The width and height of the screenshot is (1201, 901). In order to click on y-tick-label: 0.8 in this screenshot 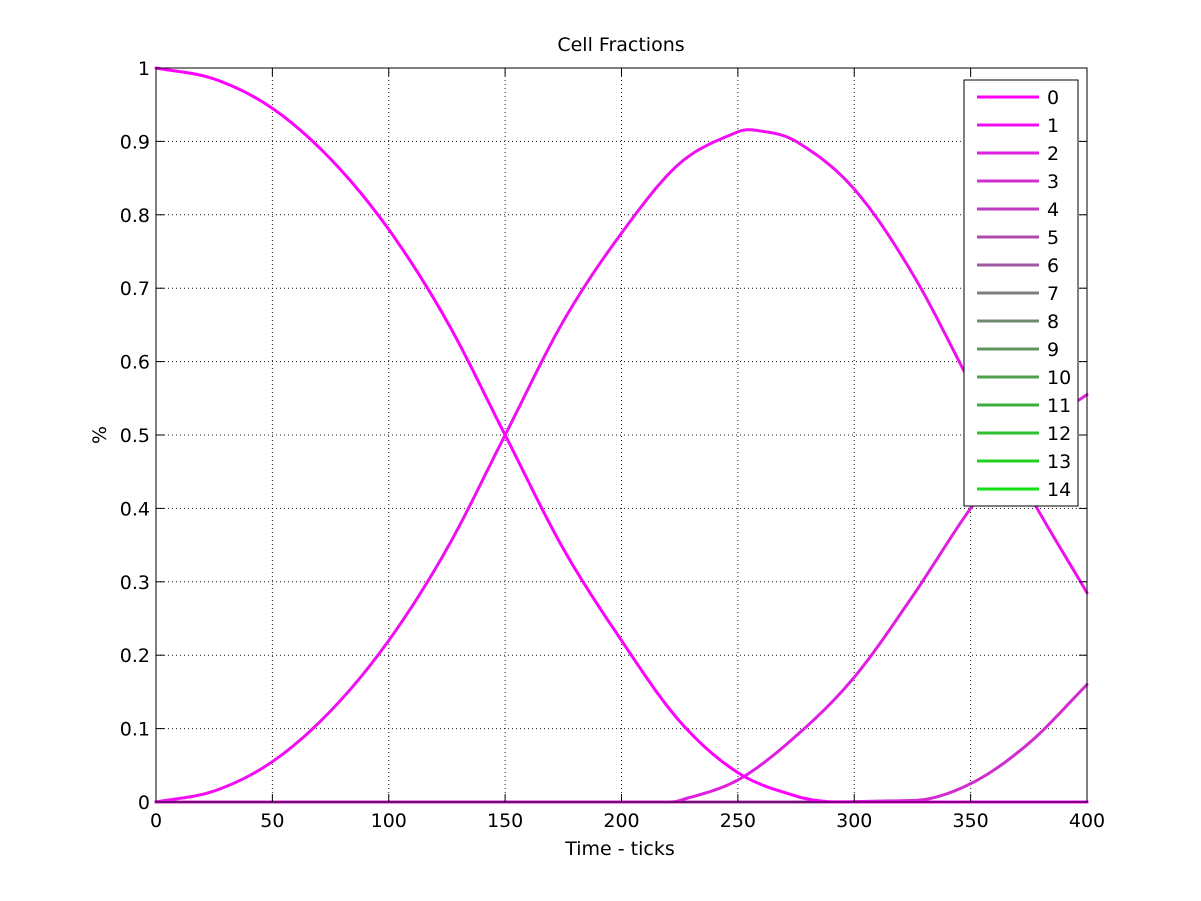, I will do `click(135, 216)`.